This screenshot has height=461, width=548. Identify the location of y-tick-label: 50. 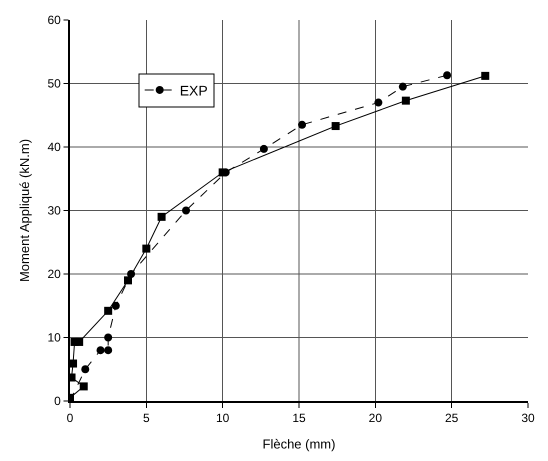
(54, 83).